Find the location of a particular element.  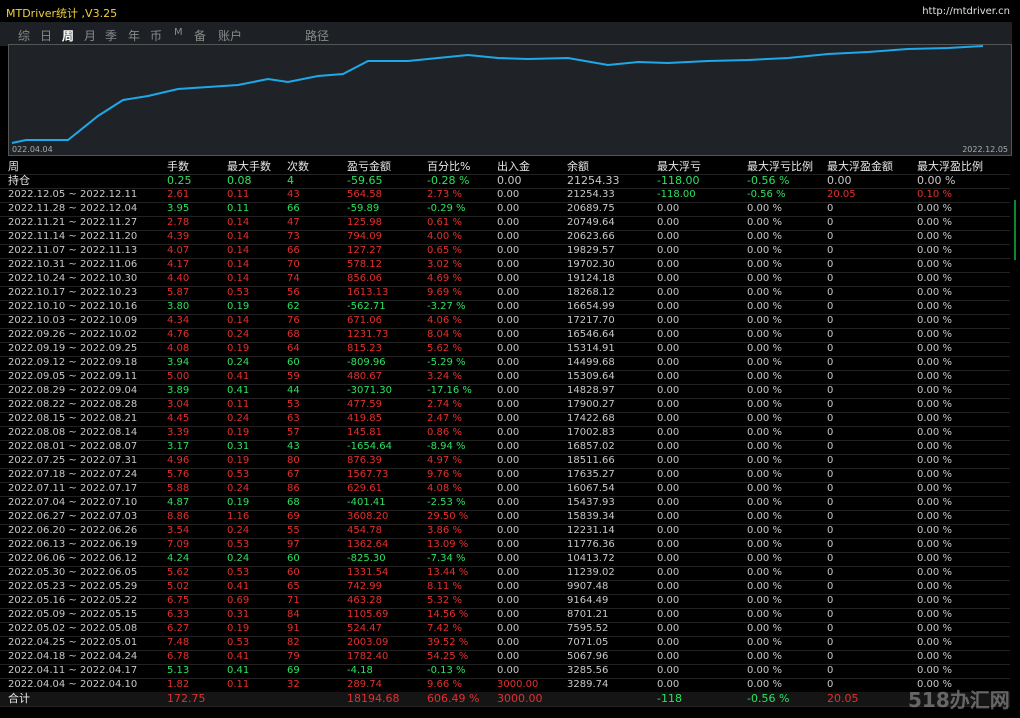

table-cell: 65 is located at coordinates (293, 586).